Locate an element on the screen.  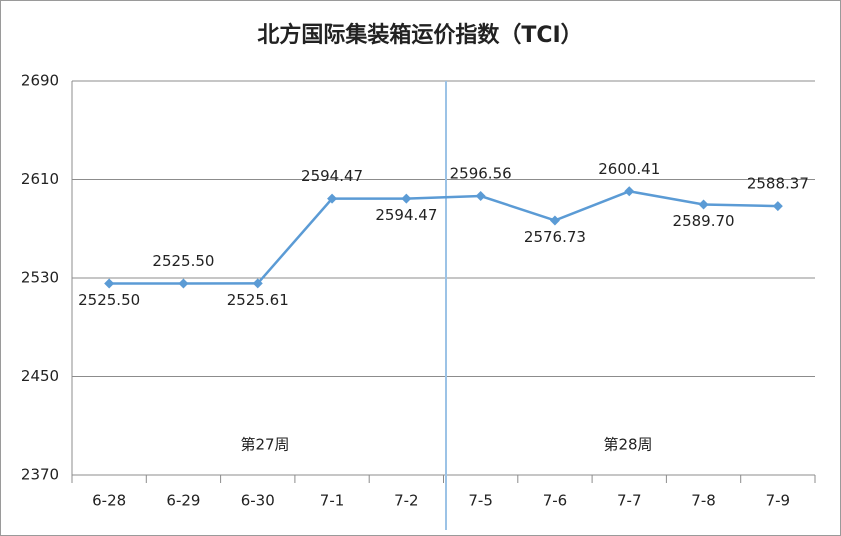
data-label: 2525.61 is located at coordinates (258, 300).